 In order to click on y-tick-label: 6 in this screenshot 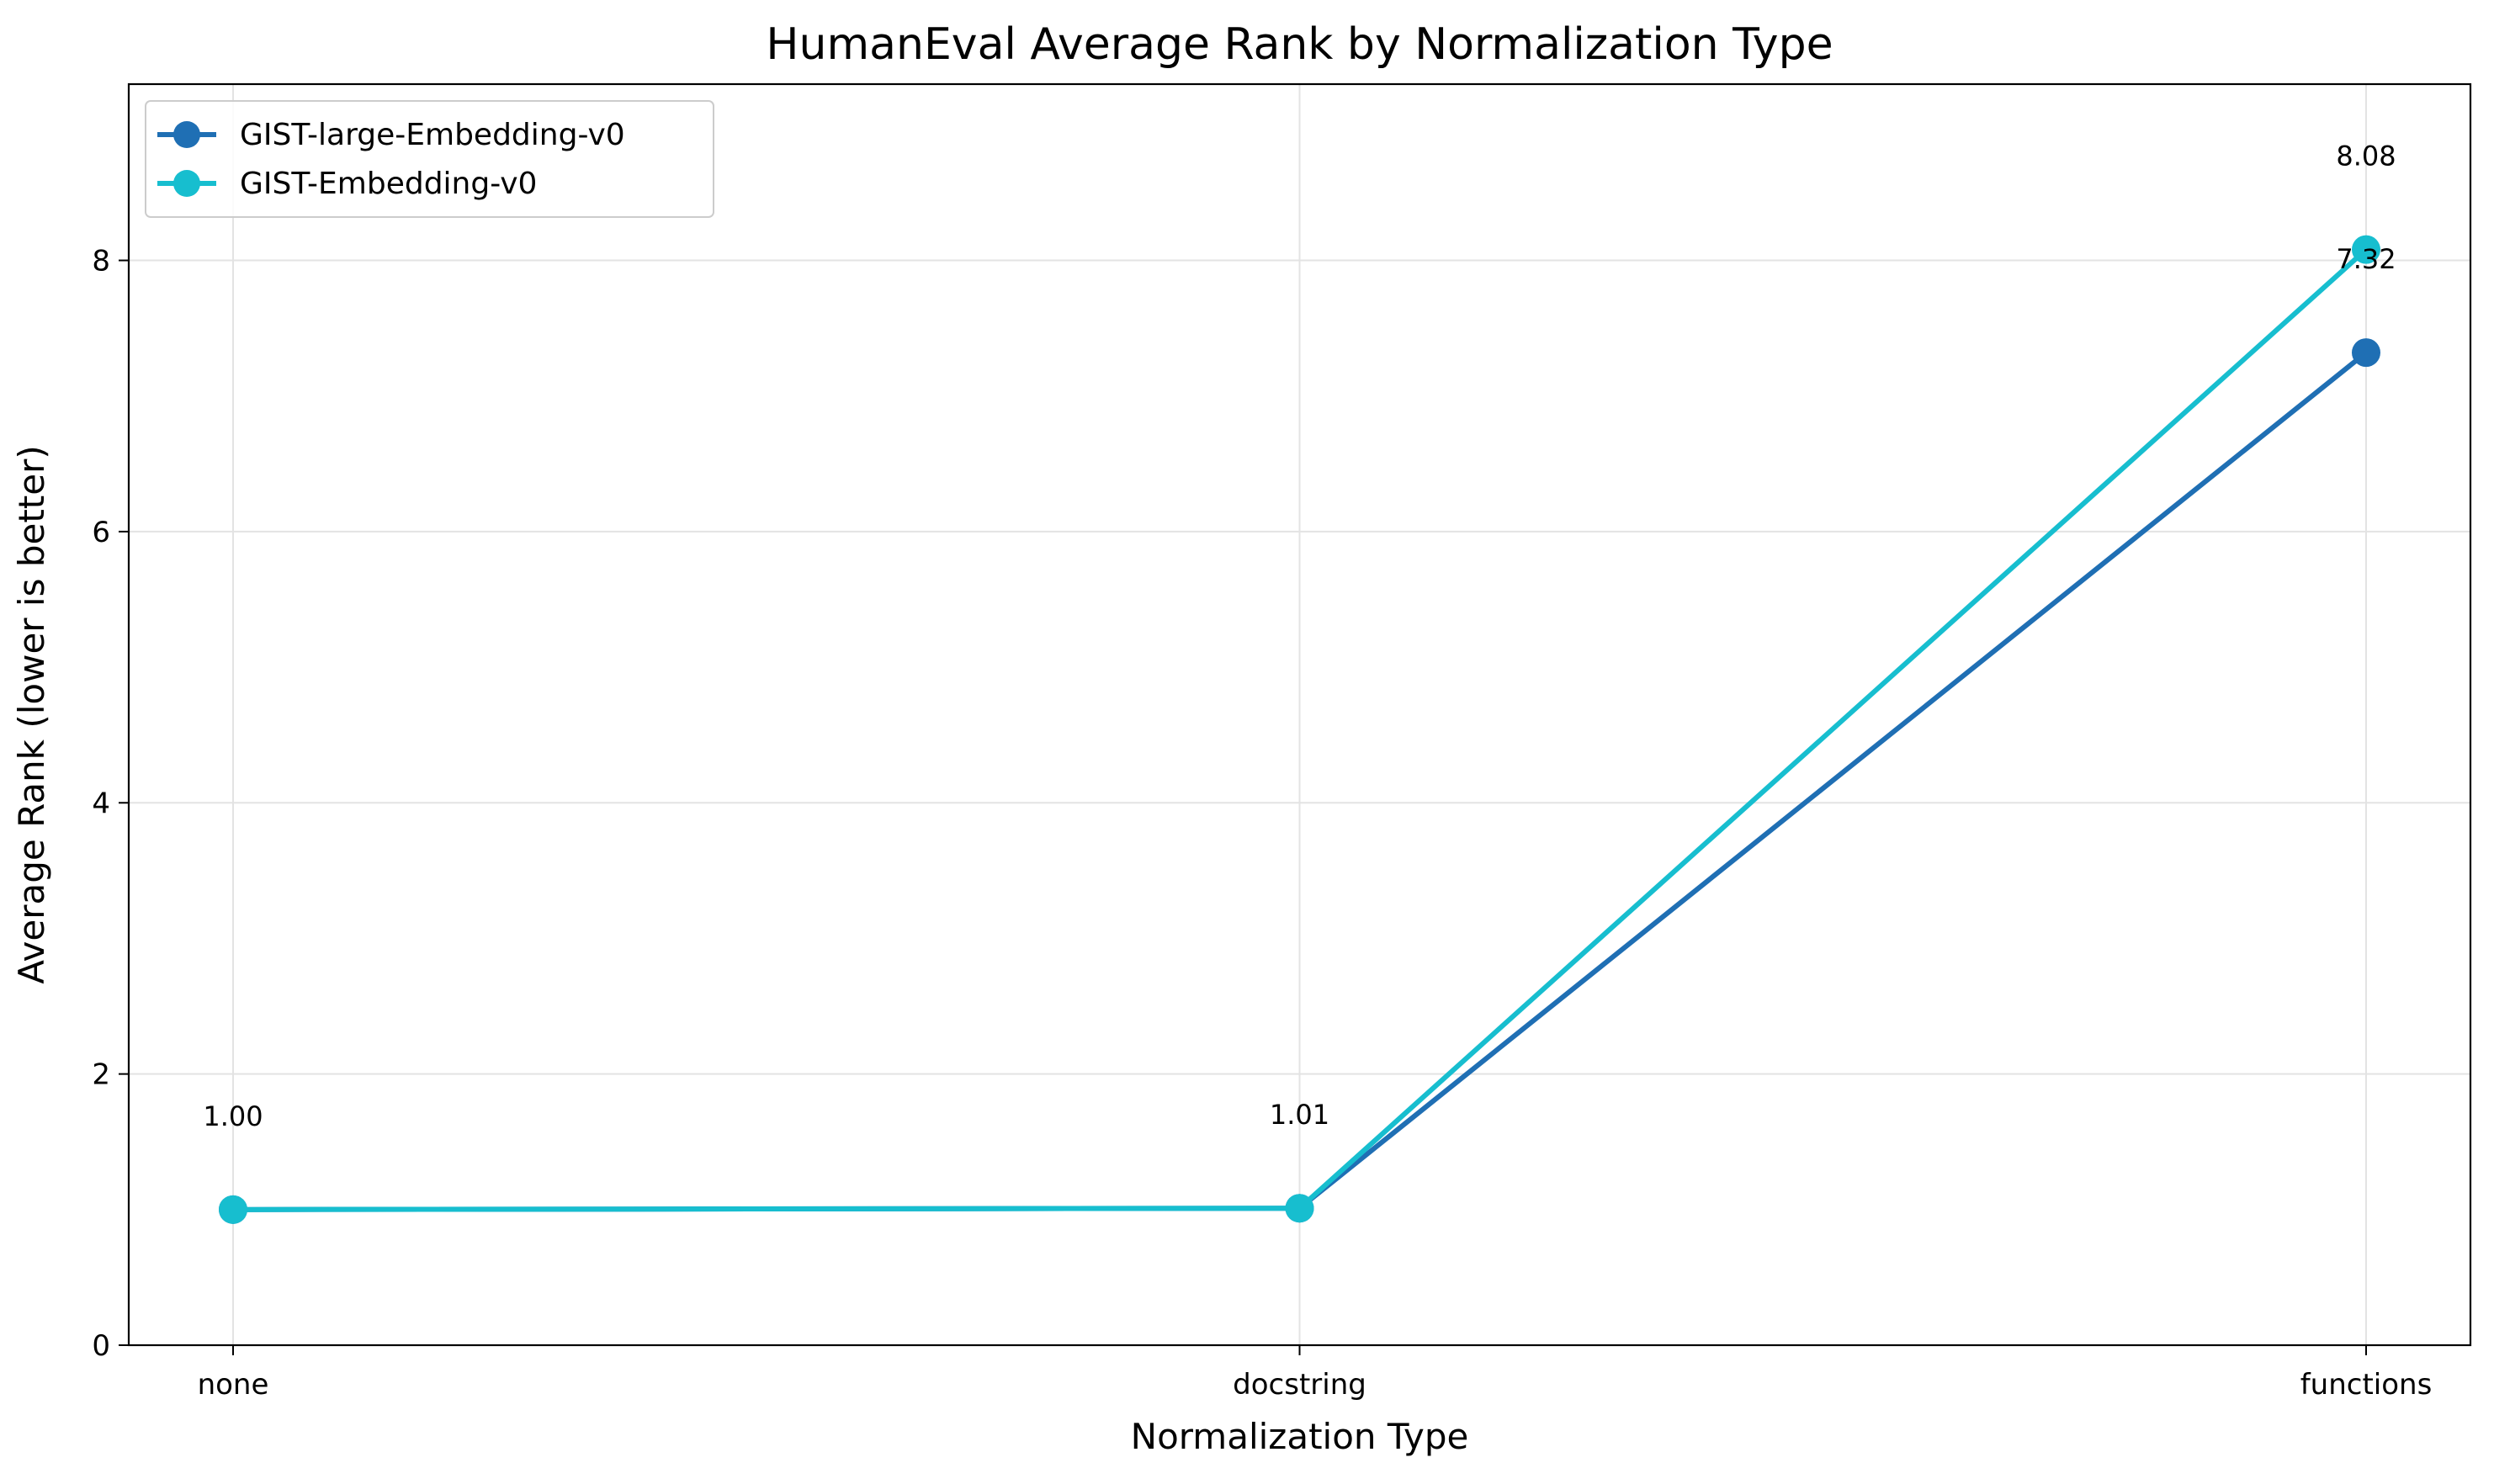, I will do `click(101, 532)`.